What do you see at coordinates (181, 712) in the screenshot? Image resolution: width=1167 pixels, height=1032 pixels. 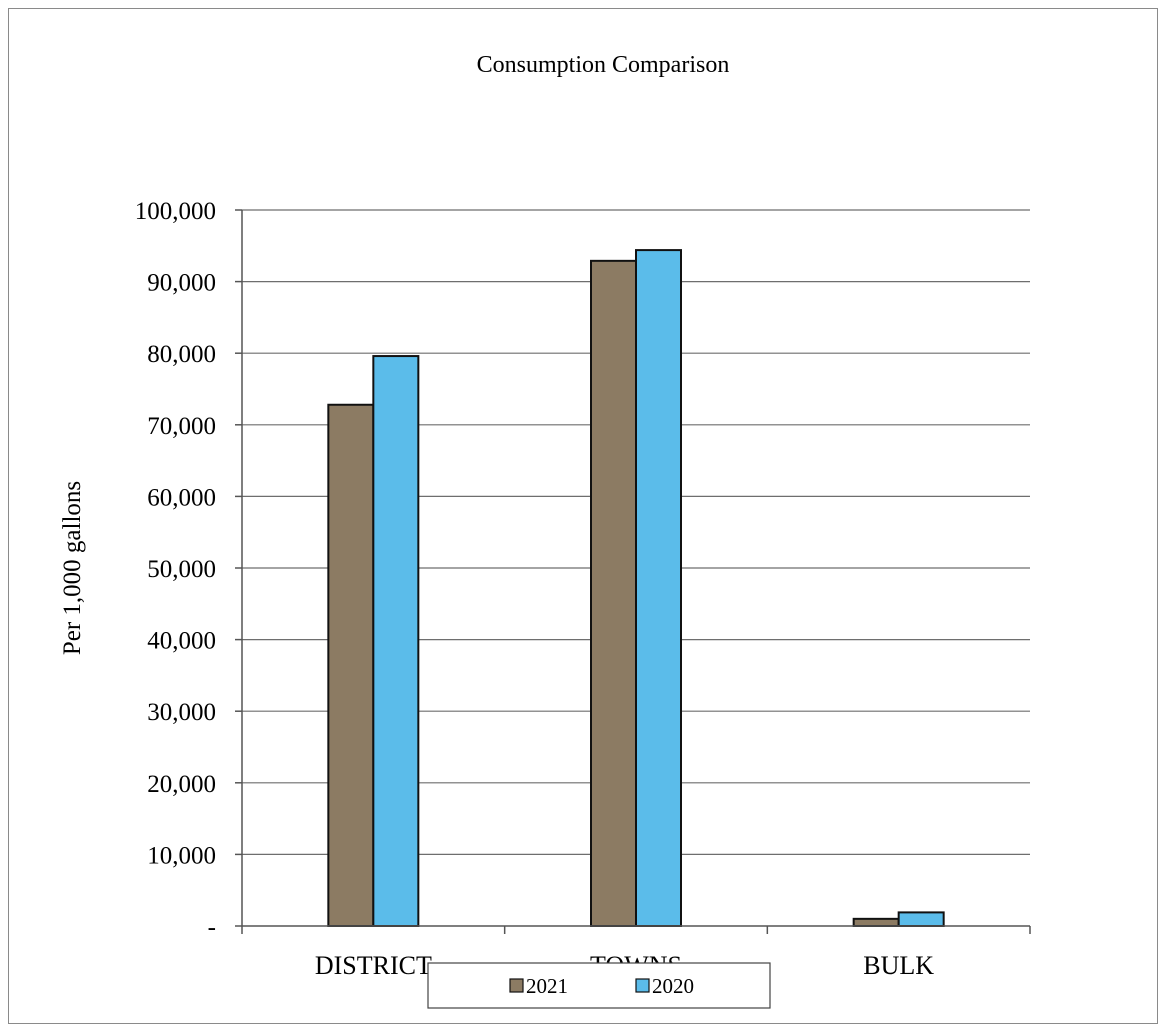 I see `y-tick-label: 30,000` at bounding box center [181, 712].